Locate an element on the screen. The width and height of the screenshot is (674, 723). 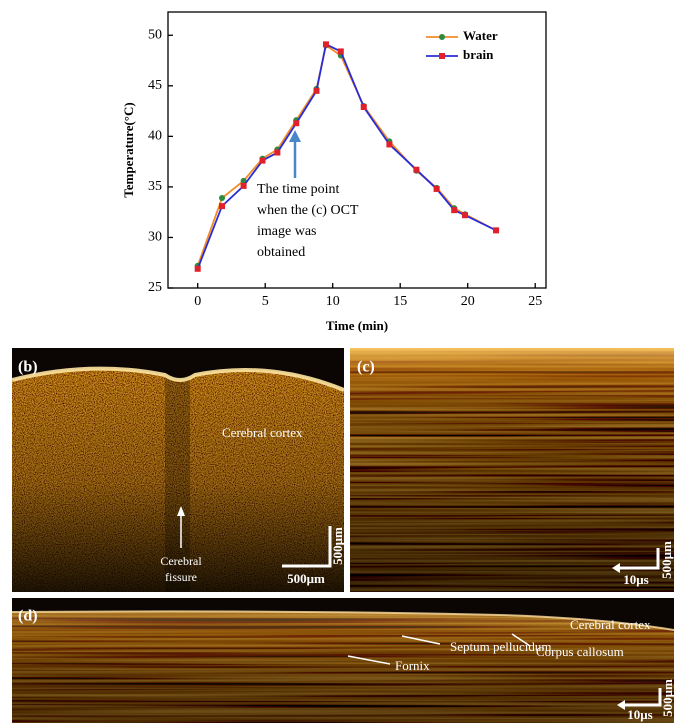
x-tick-label: 25 is located at coordinates (535, 301).